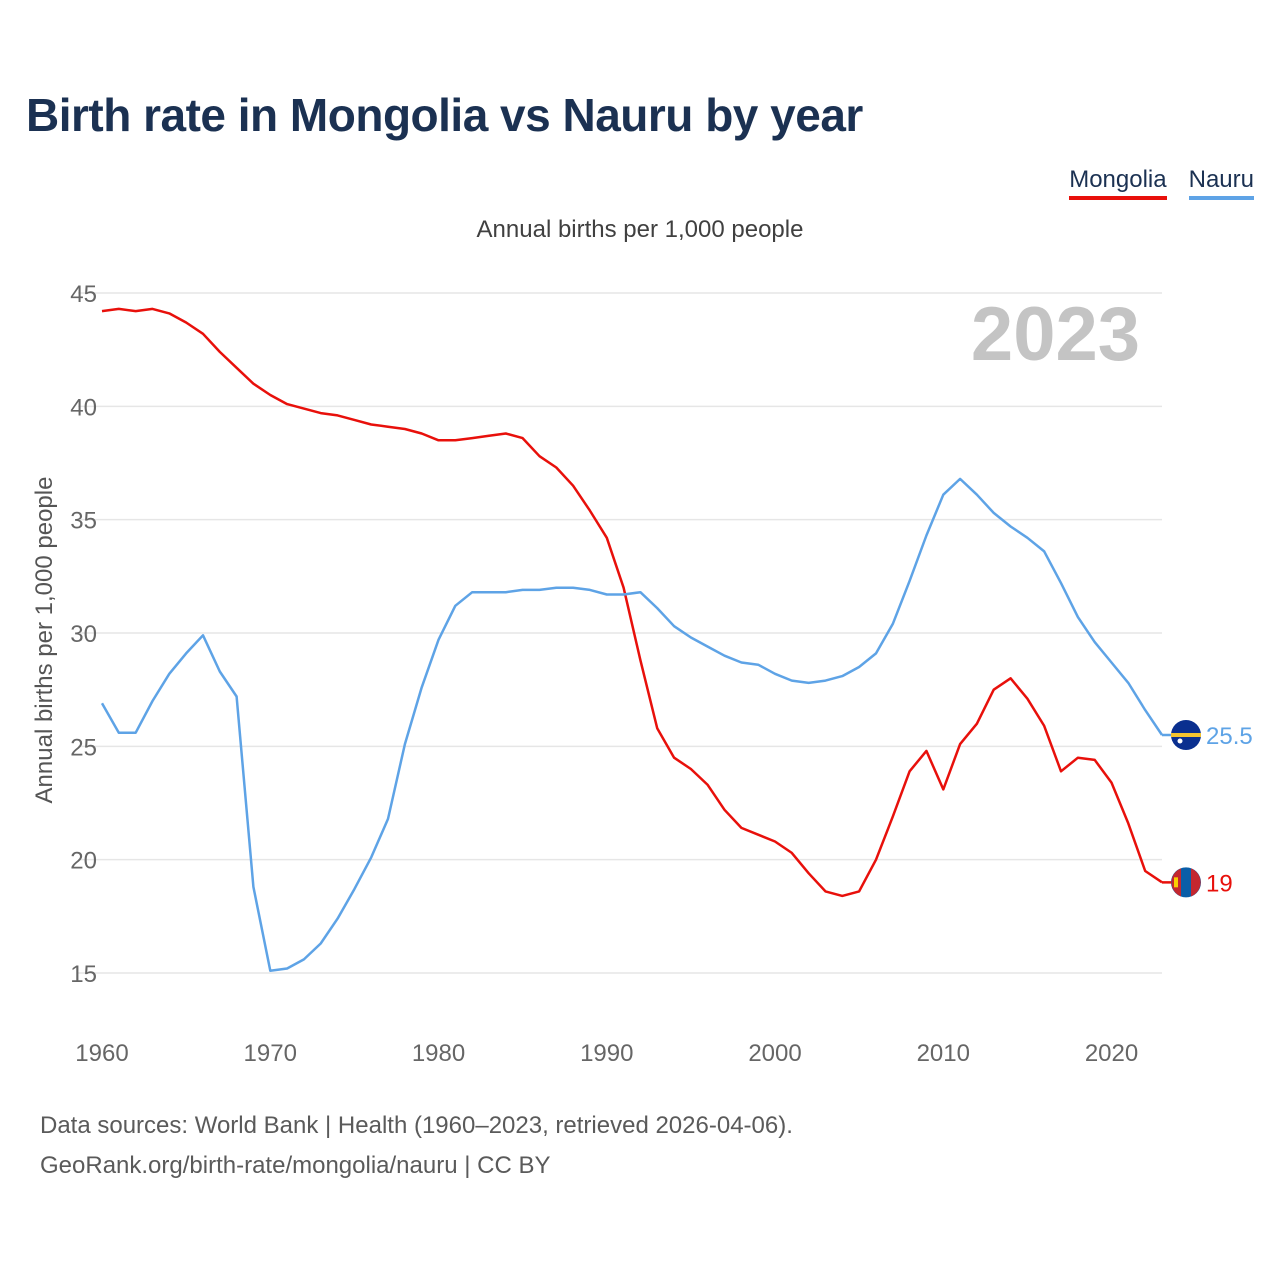  I want to click on legend: Mongolia Nauru, so click(1161, 183).